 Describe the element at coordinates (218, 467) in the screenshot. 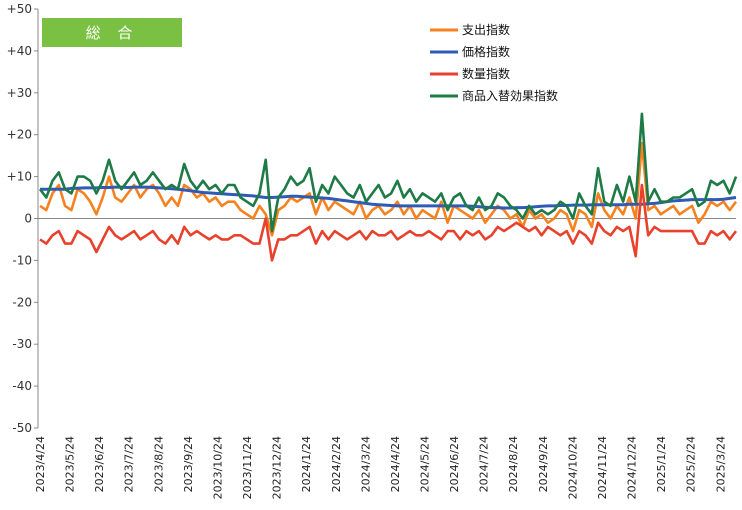

I see `x-tick-label: 2023/10/24` at that location.